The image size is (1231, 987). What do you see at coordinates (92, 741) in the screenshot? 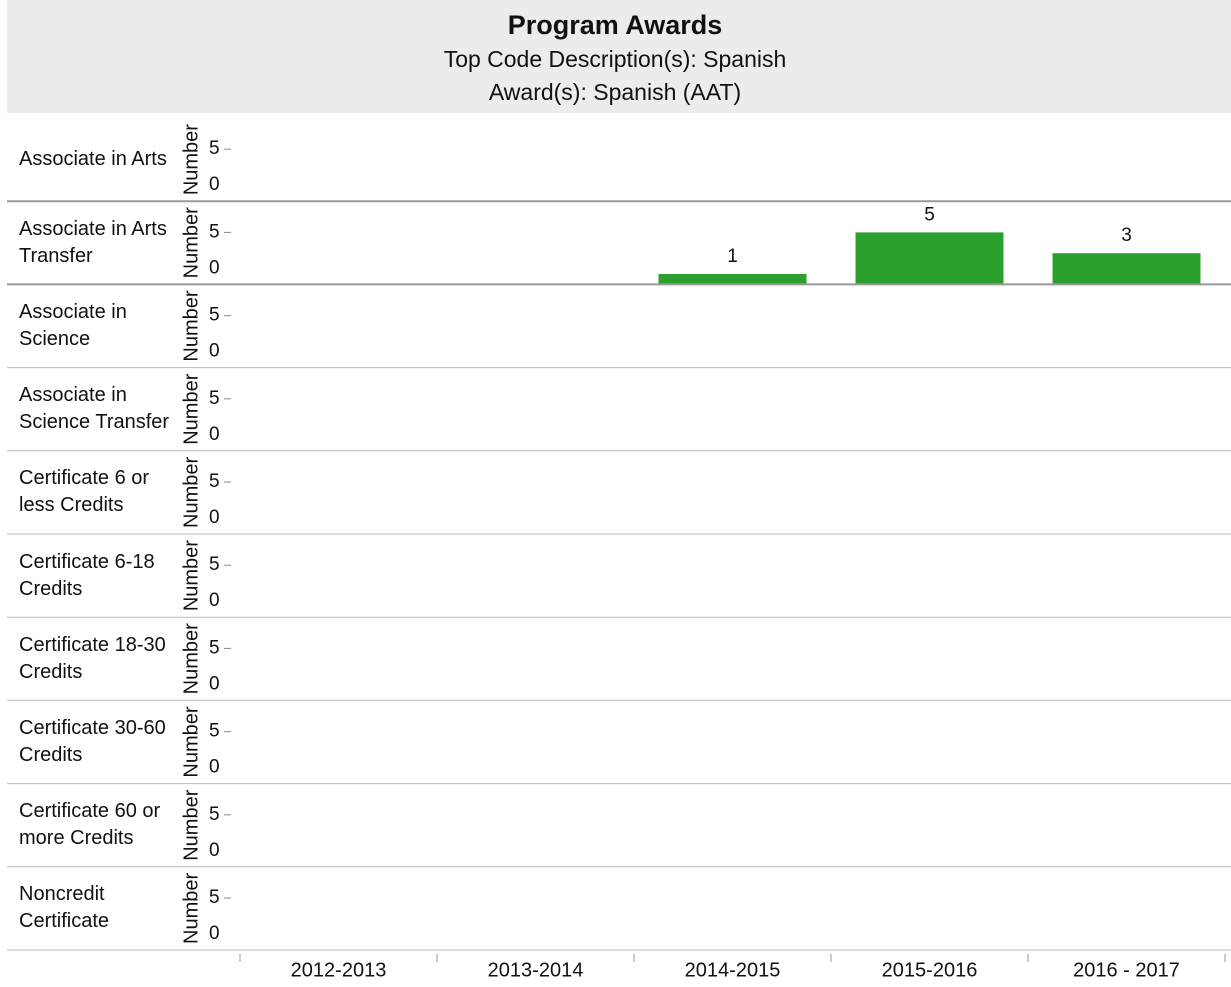
I see `row-label: Certificate 30-60 Credits` at bounding box center [92, 741].